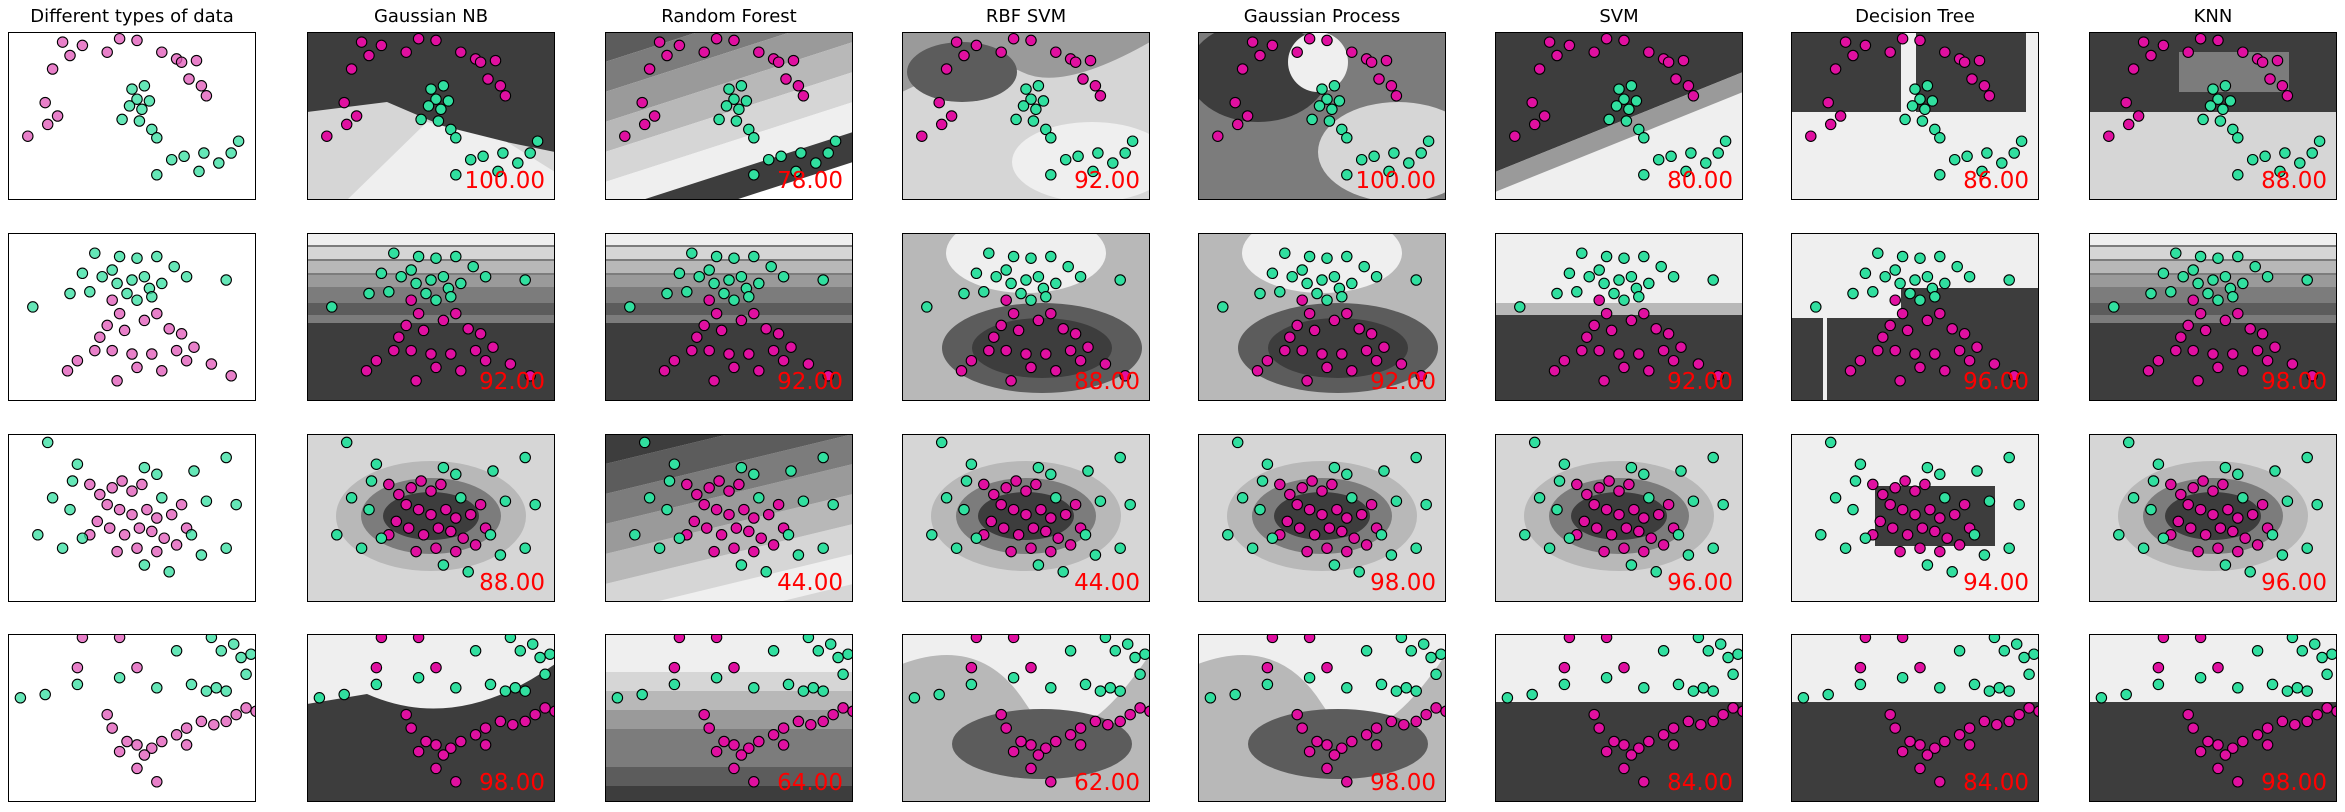 The width and height of the screenshot is (2345, 812). I want to click on accuracy-score-label: 44.00, so click(810, 583).